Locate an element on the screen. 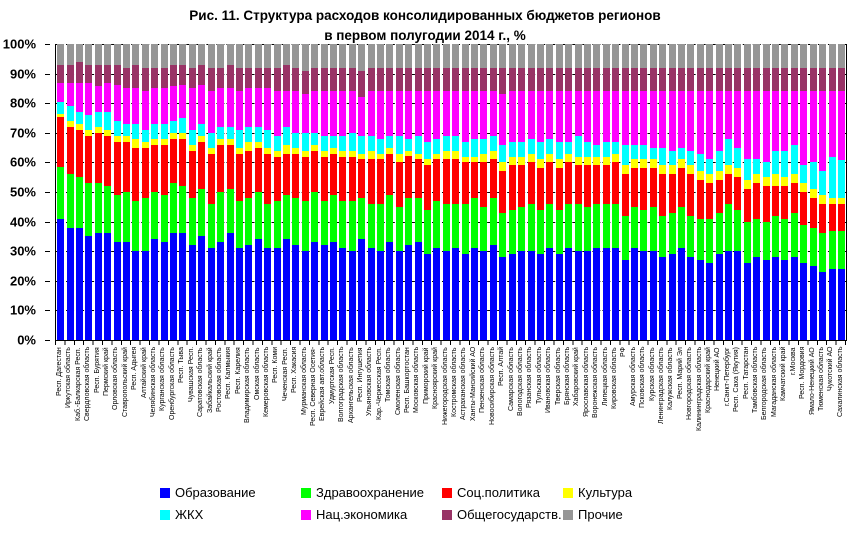 The height and width of the screenshot is (533, 850). x-axis-category-label-text: Ленинградская область is located at coordinates (661, 385).